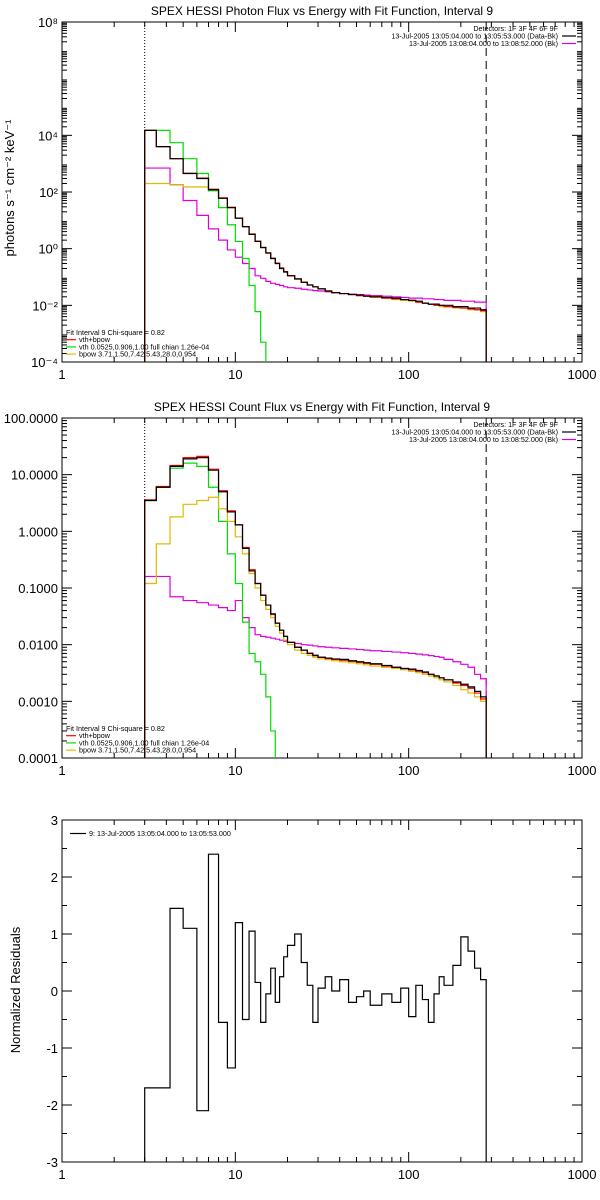 The image size is (600, 1200). I want to click on residuals-x-tick-label: 1, so click(61, 1174).